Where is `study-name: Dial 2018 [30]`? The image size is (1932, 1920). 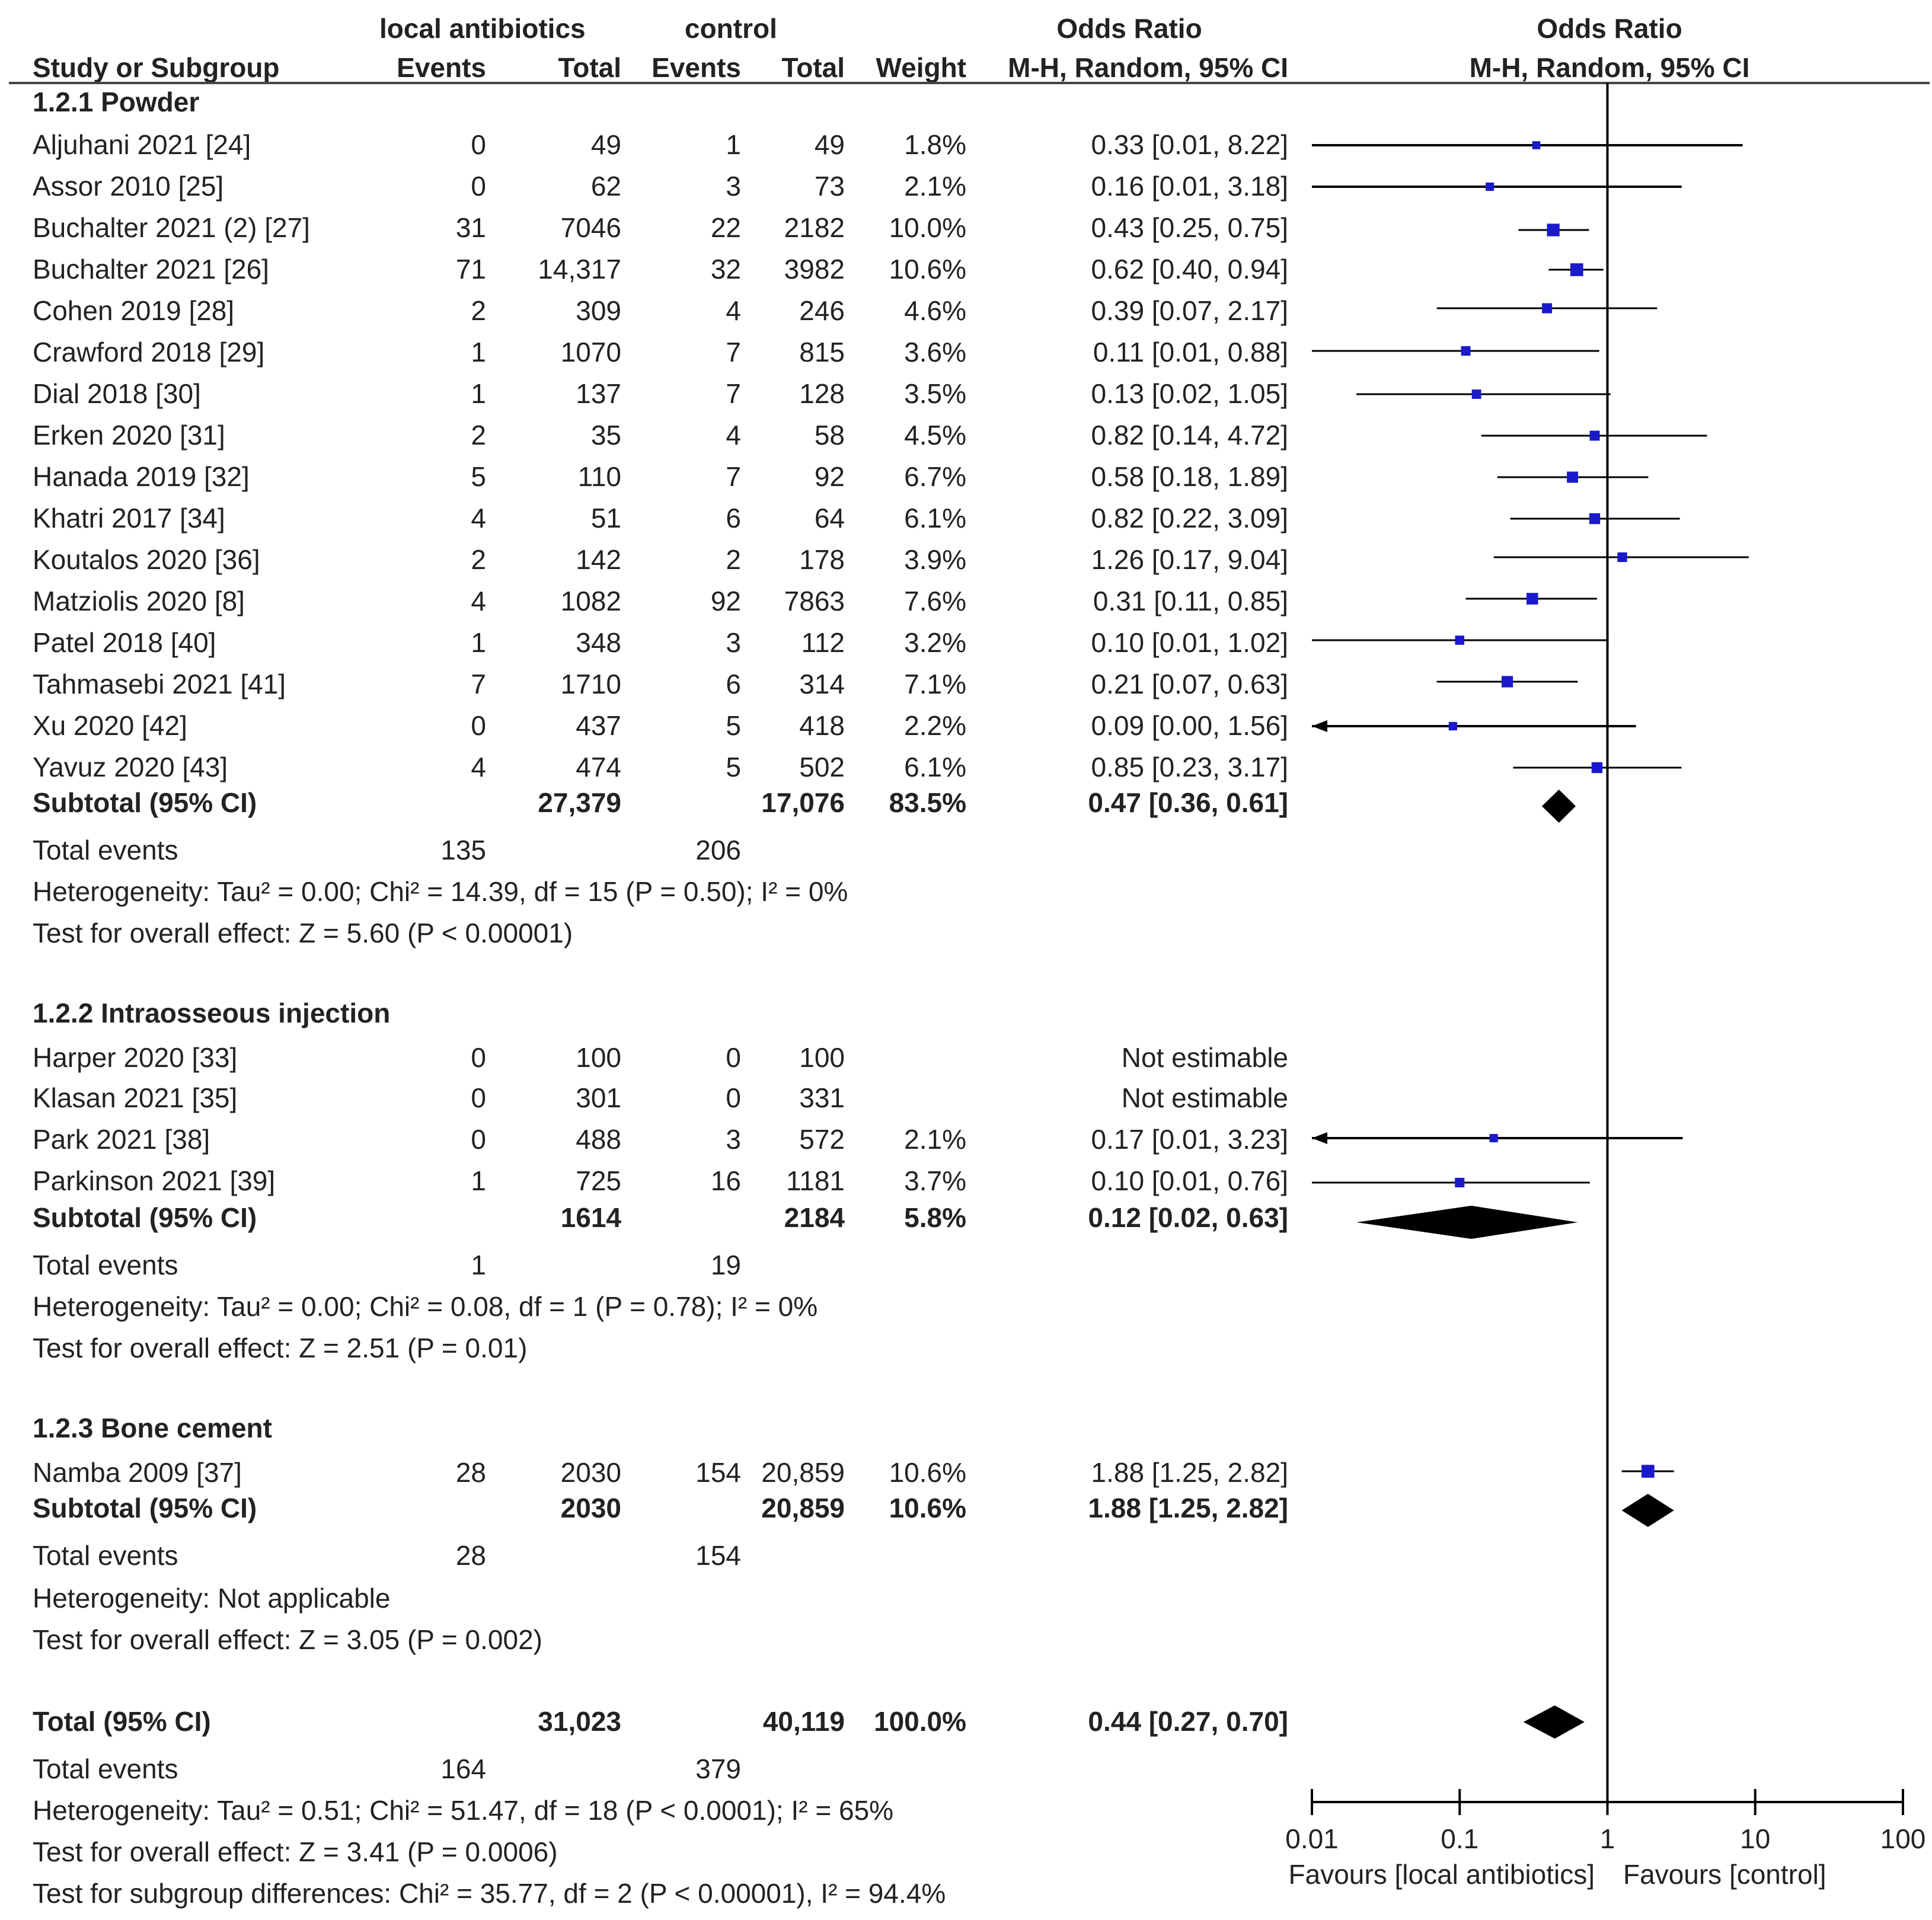
study-name: Dial 2018 [30] is located at coordinates (117, 393).